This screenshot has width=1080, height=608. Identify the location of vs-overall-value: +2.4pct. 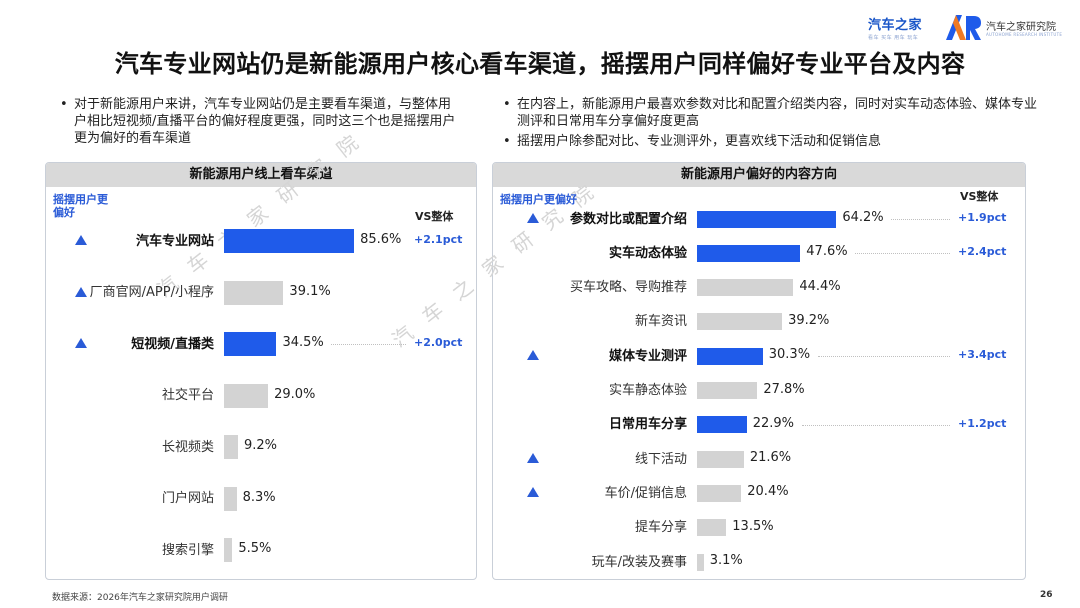
(982, 252).